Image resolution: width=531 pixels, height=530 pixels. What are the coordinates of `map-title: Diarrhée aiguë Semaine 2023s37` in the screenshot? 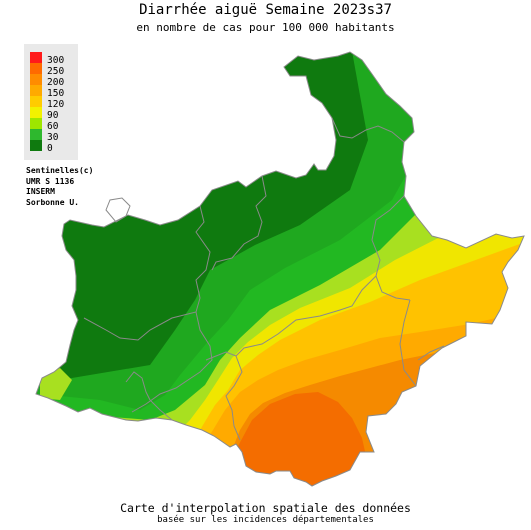 It's located at (265, 10).